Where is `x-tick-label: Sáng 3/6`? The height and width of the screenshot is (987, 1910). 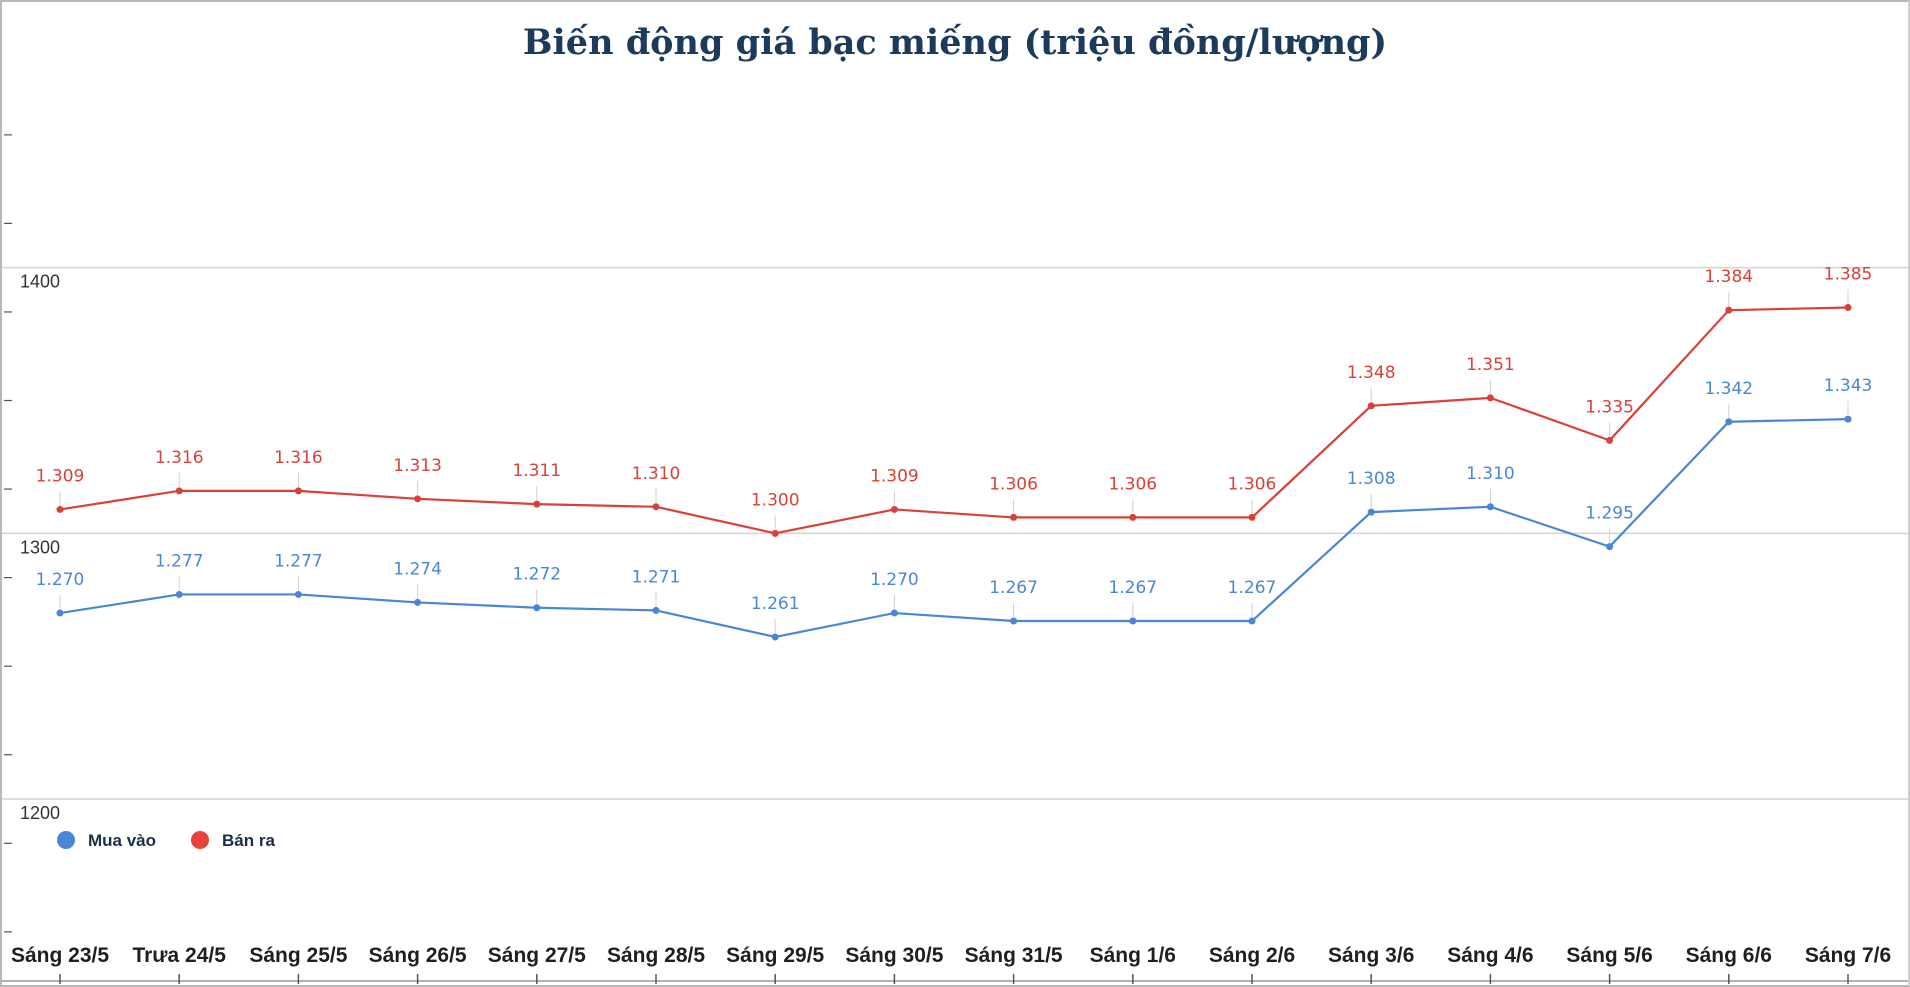 x-tick-label: Sáng 3/6 is located at coordinates (1371, 955).